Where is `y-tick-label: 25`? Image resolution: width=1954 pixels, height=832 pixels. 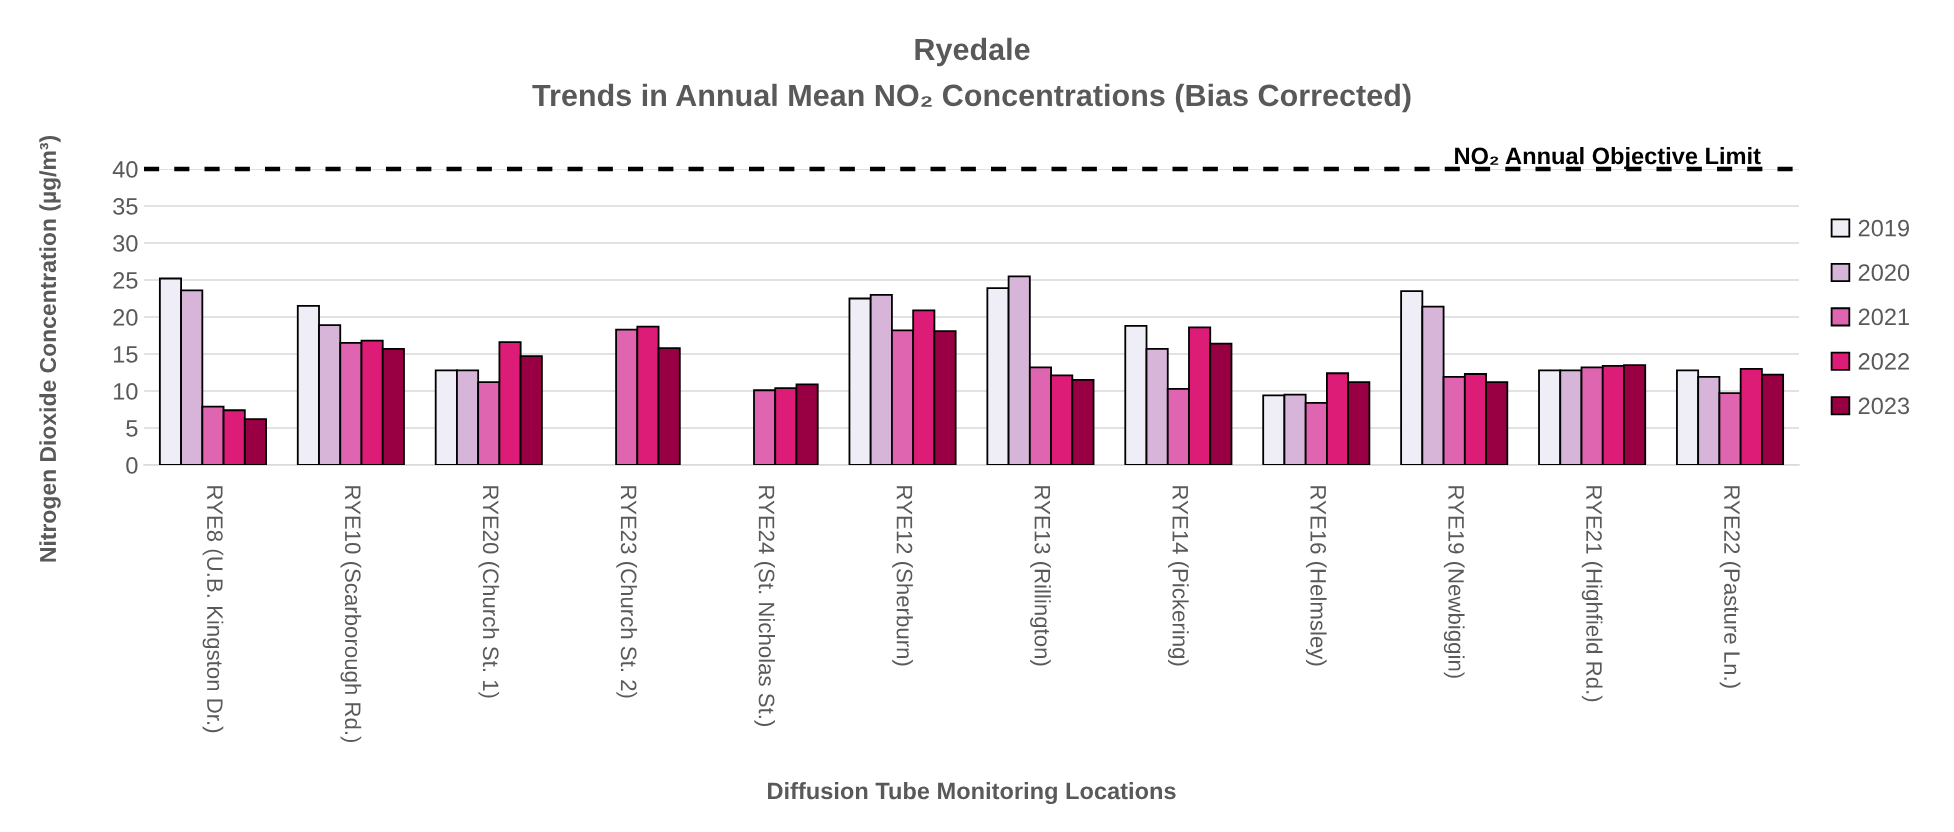 y-tick-label: 25 is located at coordinates (125, 280).